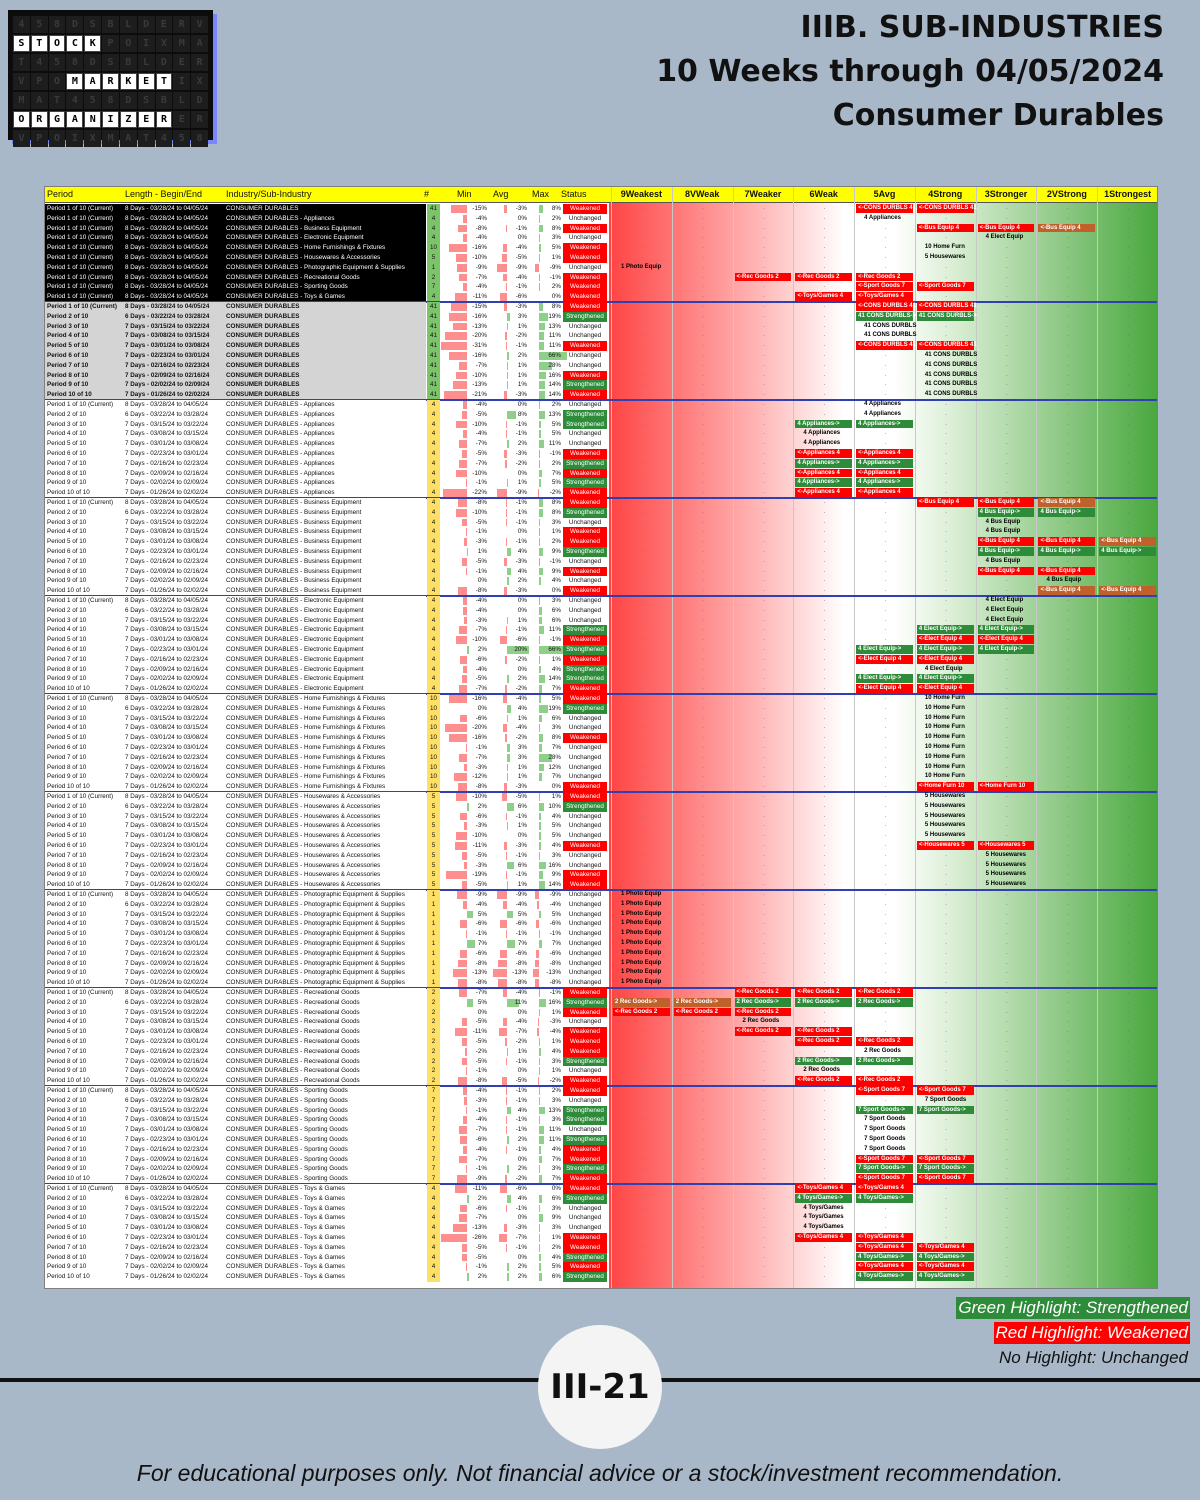  I want to click on industry-cell: CONSUMER DURABLES - Appliances, so click(280, 414).